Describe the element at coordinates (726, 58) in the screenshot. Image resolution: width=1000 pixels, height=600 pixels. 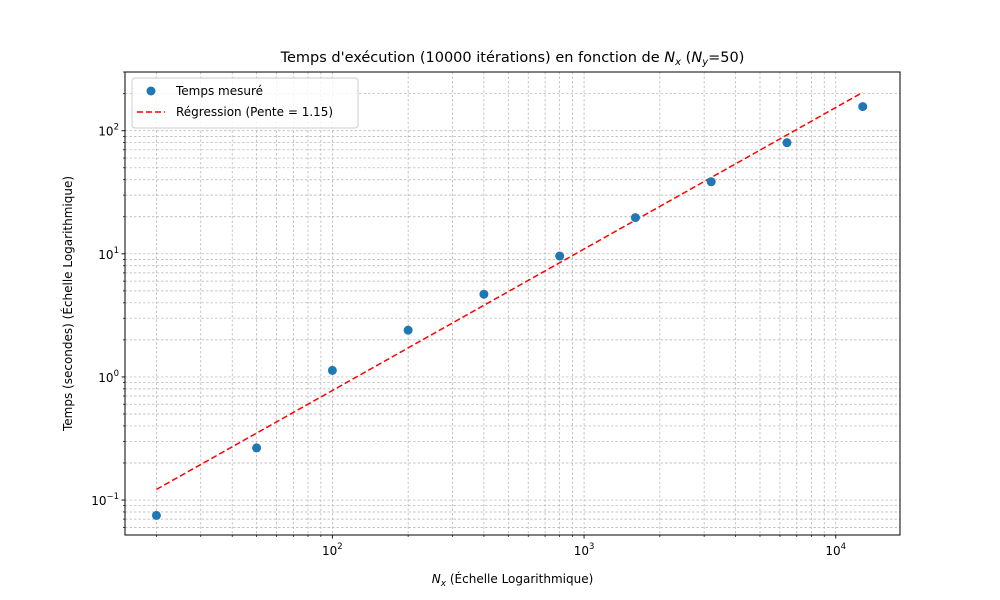
I see `title-suffix: =50)` at that location.